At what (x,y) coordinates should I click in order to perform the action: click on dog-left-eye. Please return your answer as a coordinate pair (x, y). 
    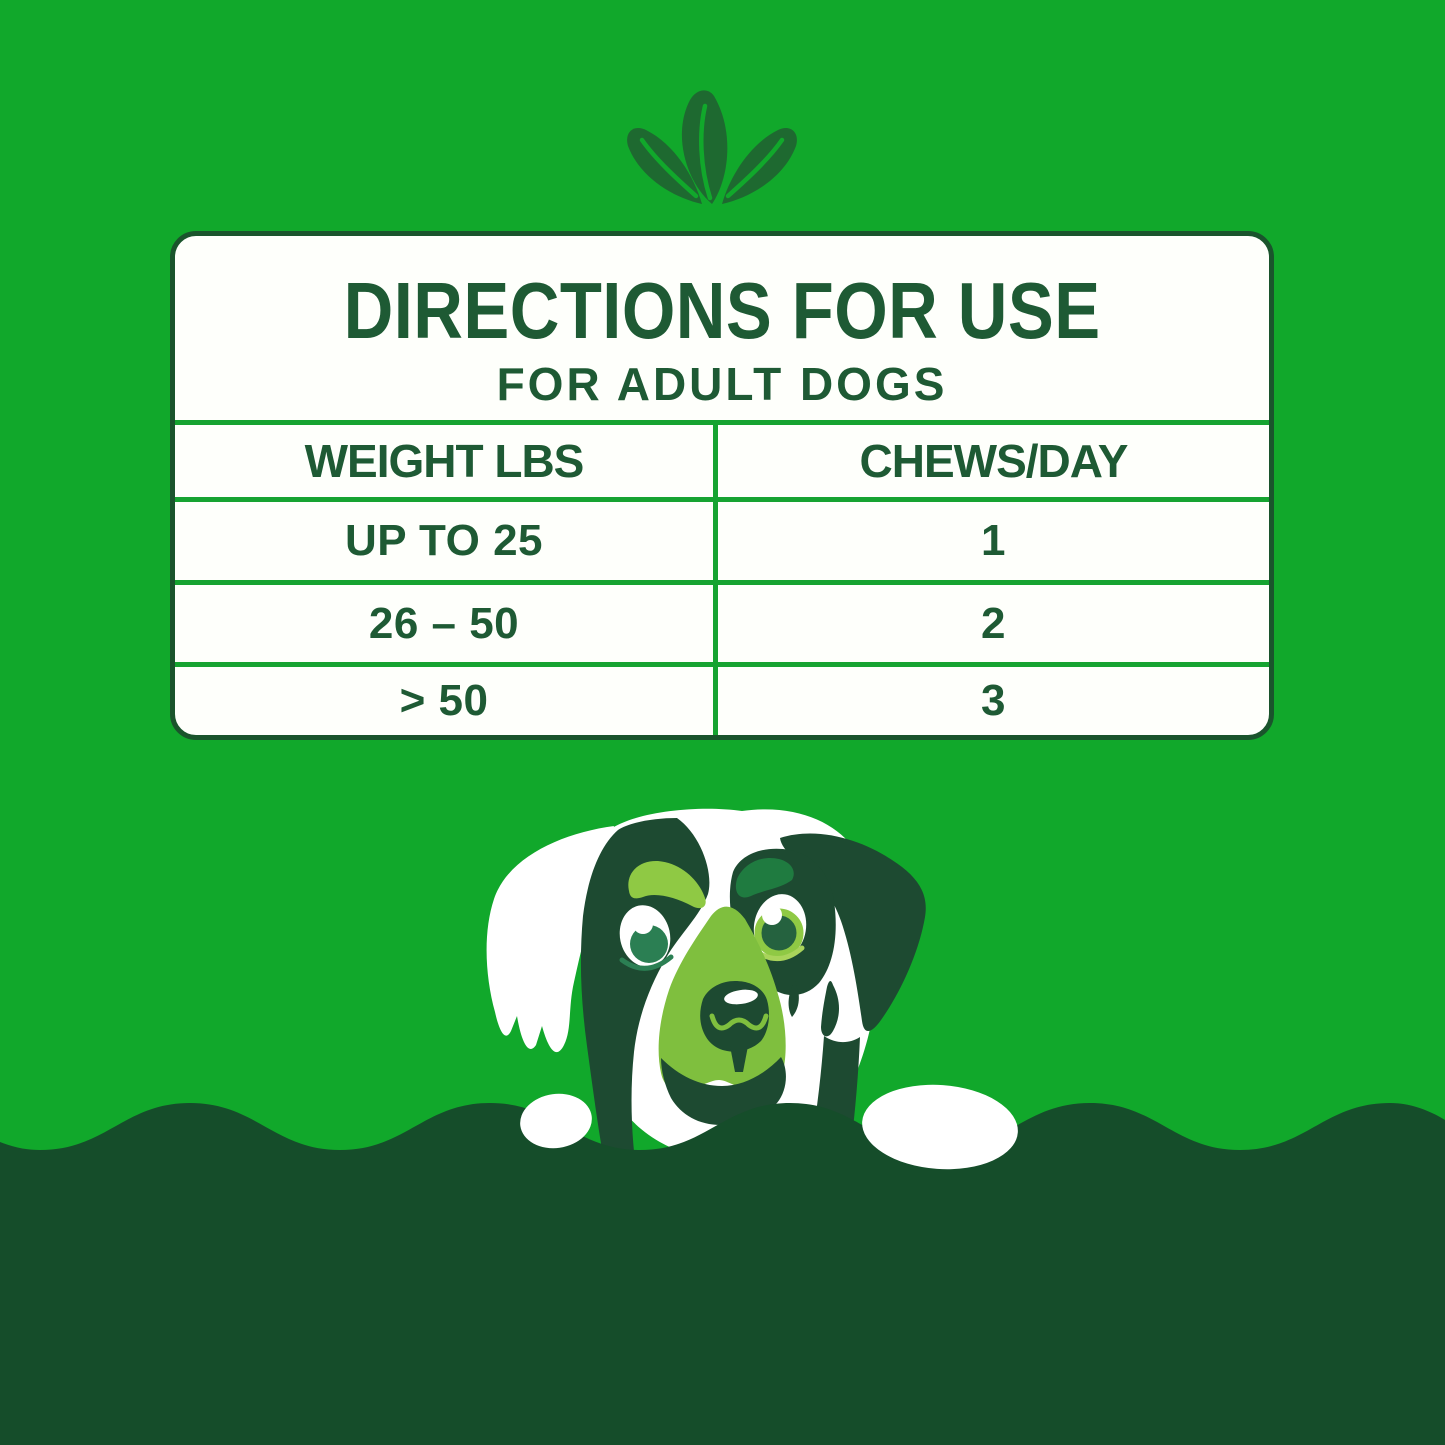
    Looking at the image, I should click on (646, 938).